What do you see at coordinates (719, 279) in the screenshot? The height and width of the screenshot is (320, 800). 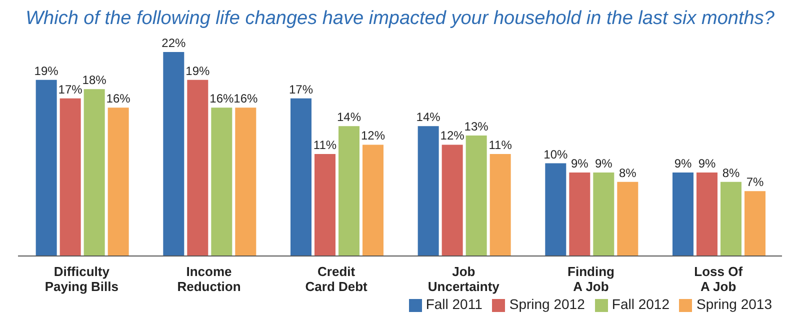 I see `x-tick-label: Loss Of A Job` at bounding box center [719, 279].